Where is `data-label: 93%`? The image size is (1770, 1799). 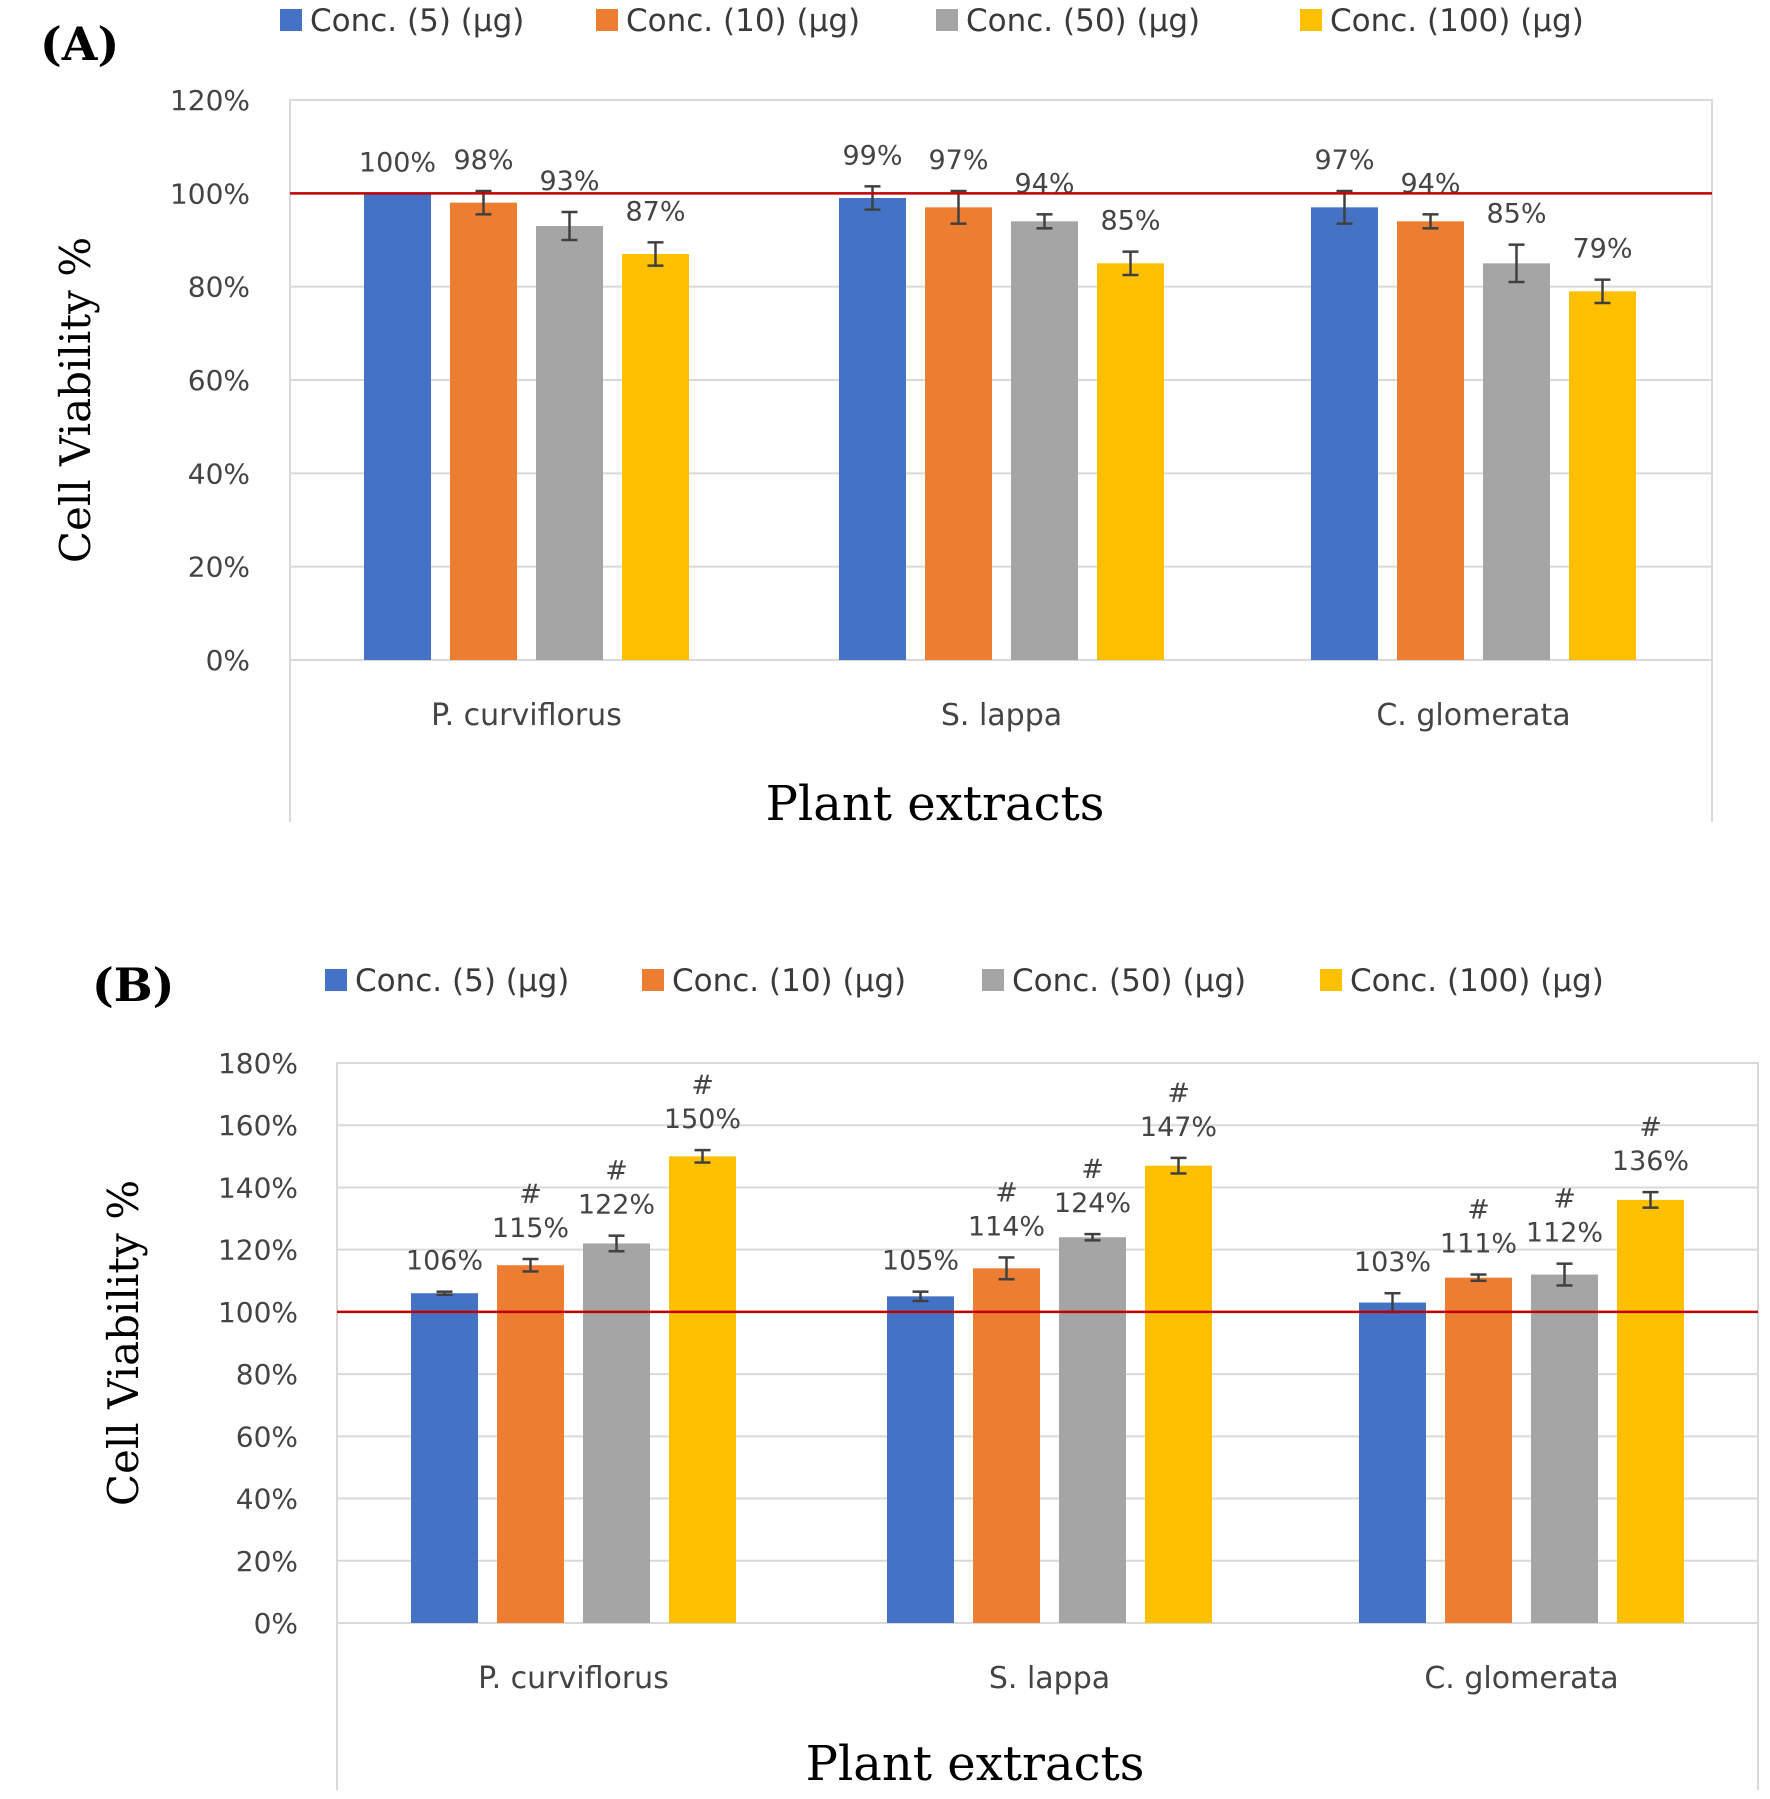 data-label: 93% is located at coordinates (569, 181).